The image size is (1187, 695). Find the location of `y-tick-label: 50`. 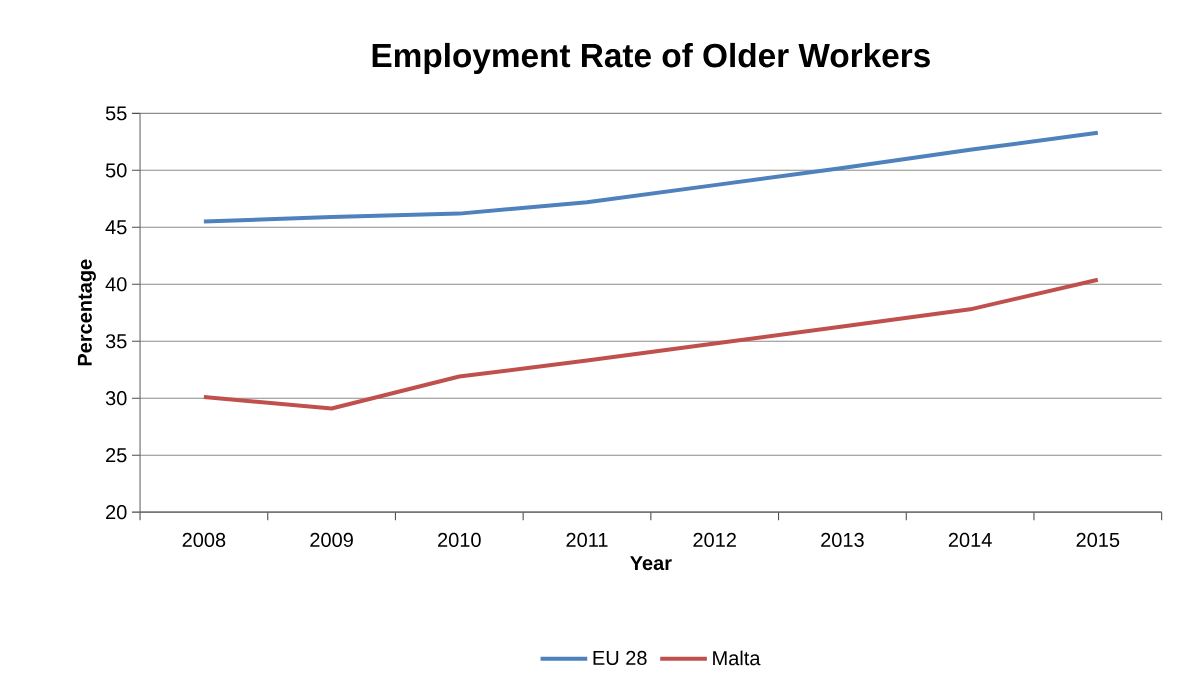

y-tick-label: 50 is located at coordinates (116, 170).